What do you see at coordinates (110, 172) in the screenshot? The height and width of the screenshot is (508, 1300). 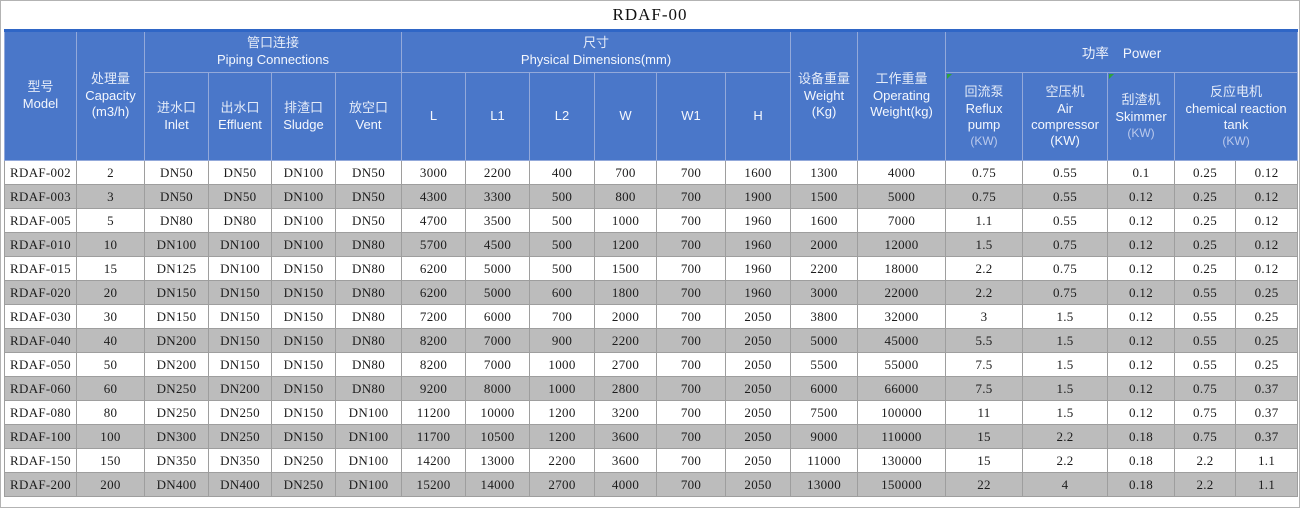 I see `cell: 2` at bounding box center [110, 172].